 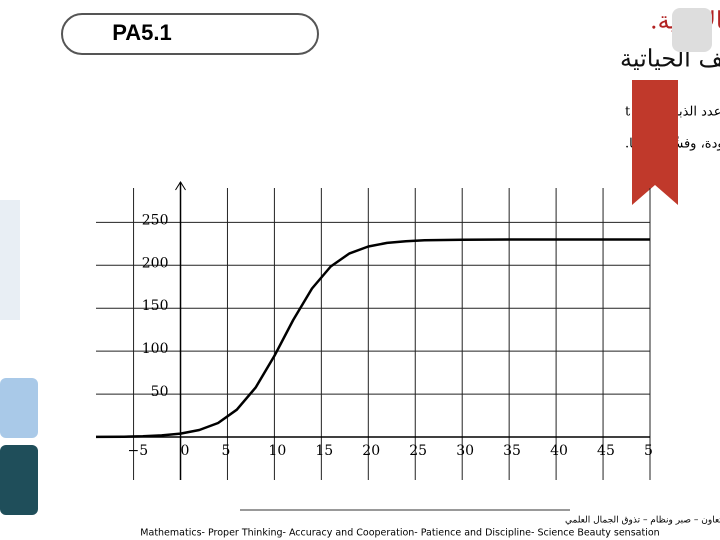 I want to click on x-tick-label: −5, so click(x=138, y=451).